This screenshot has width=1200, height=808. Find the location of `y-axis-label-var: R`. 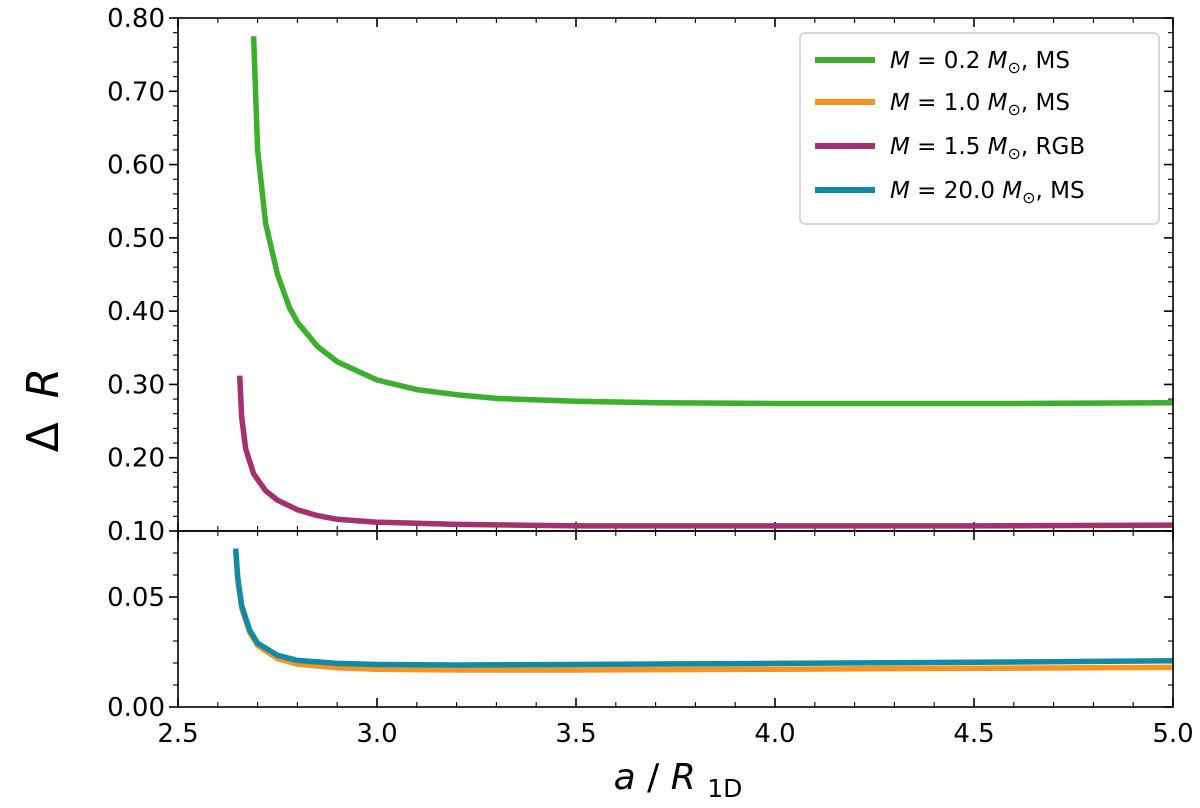

y-axis-label-var: R is located at coordinates (43, 383).